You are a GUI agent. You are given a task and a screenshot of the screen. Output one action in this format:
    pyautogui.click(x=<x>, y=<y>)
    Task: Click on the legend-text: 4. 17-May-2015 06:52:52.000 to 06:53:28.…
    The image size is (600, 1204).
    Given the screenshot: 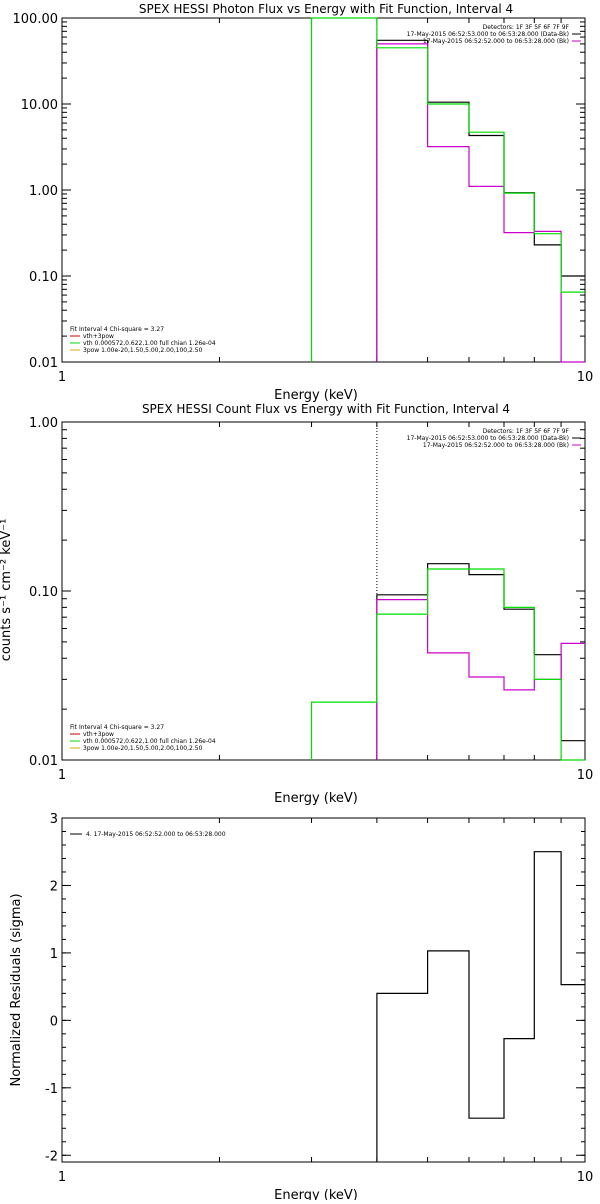 What is the action you would take?
    pyautogui.click(x=156, y=834)
    